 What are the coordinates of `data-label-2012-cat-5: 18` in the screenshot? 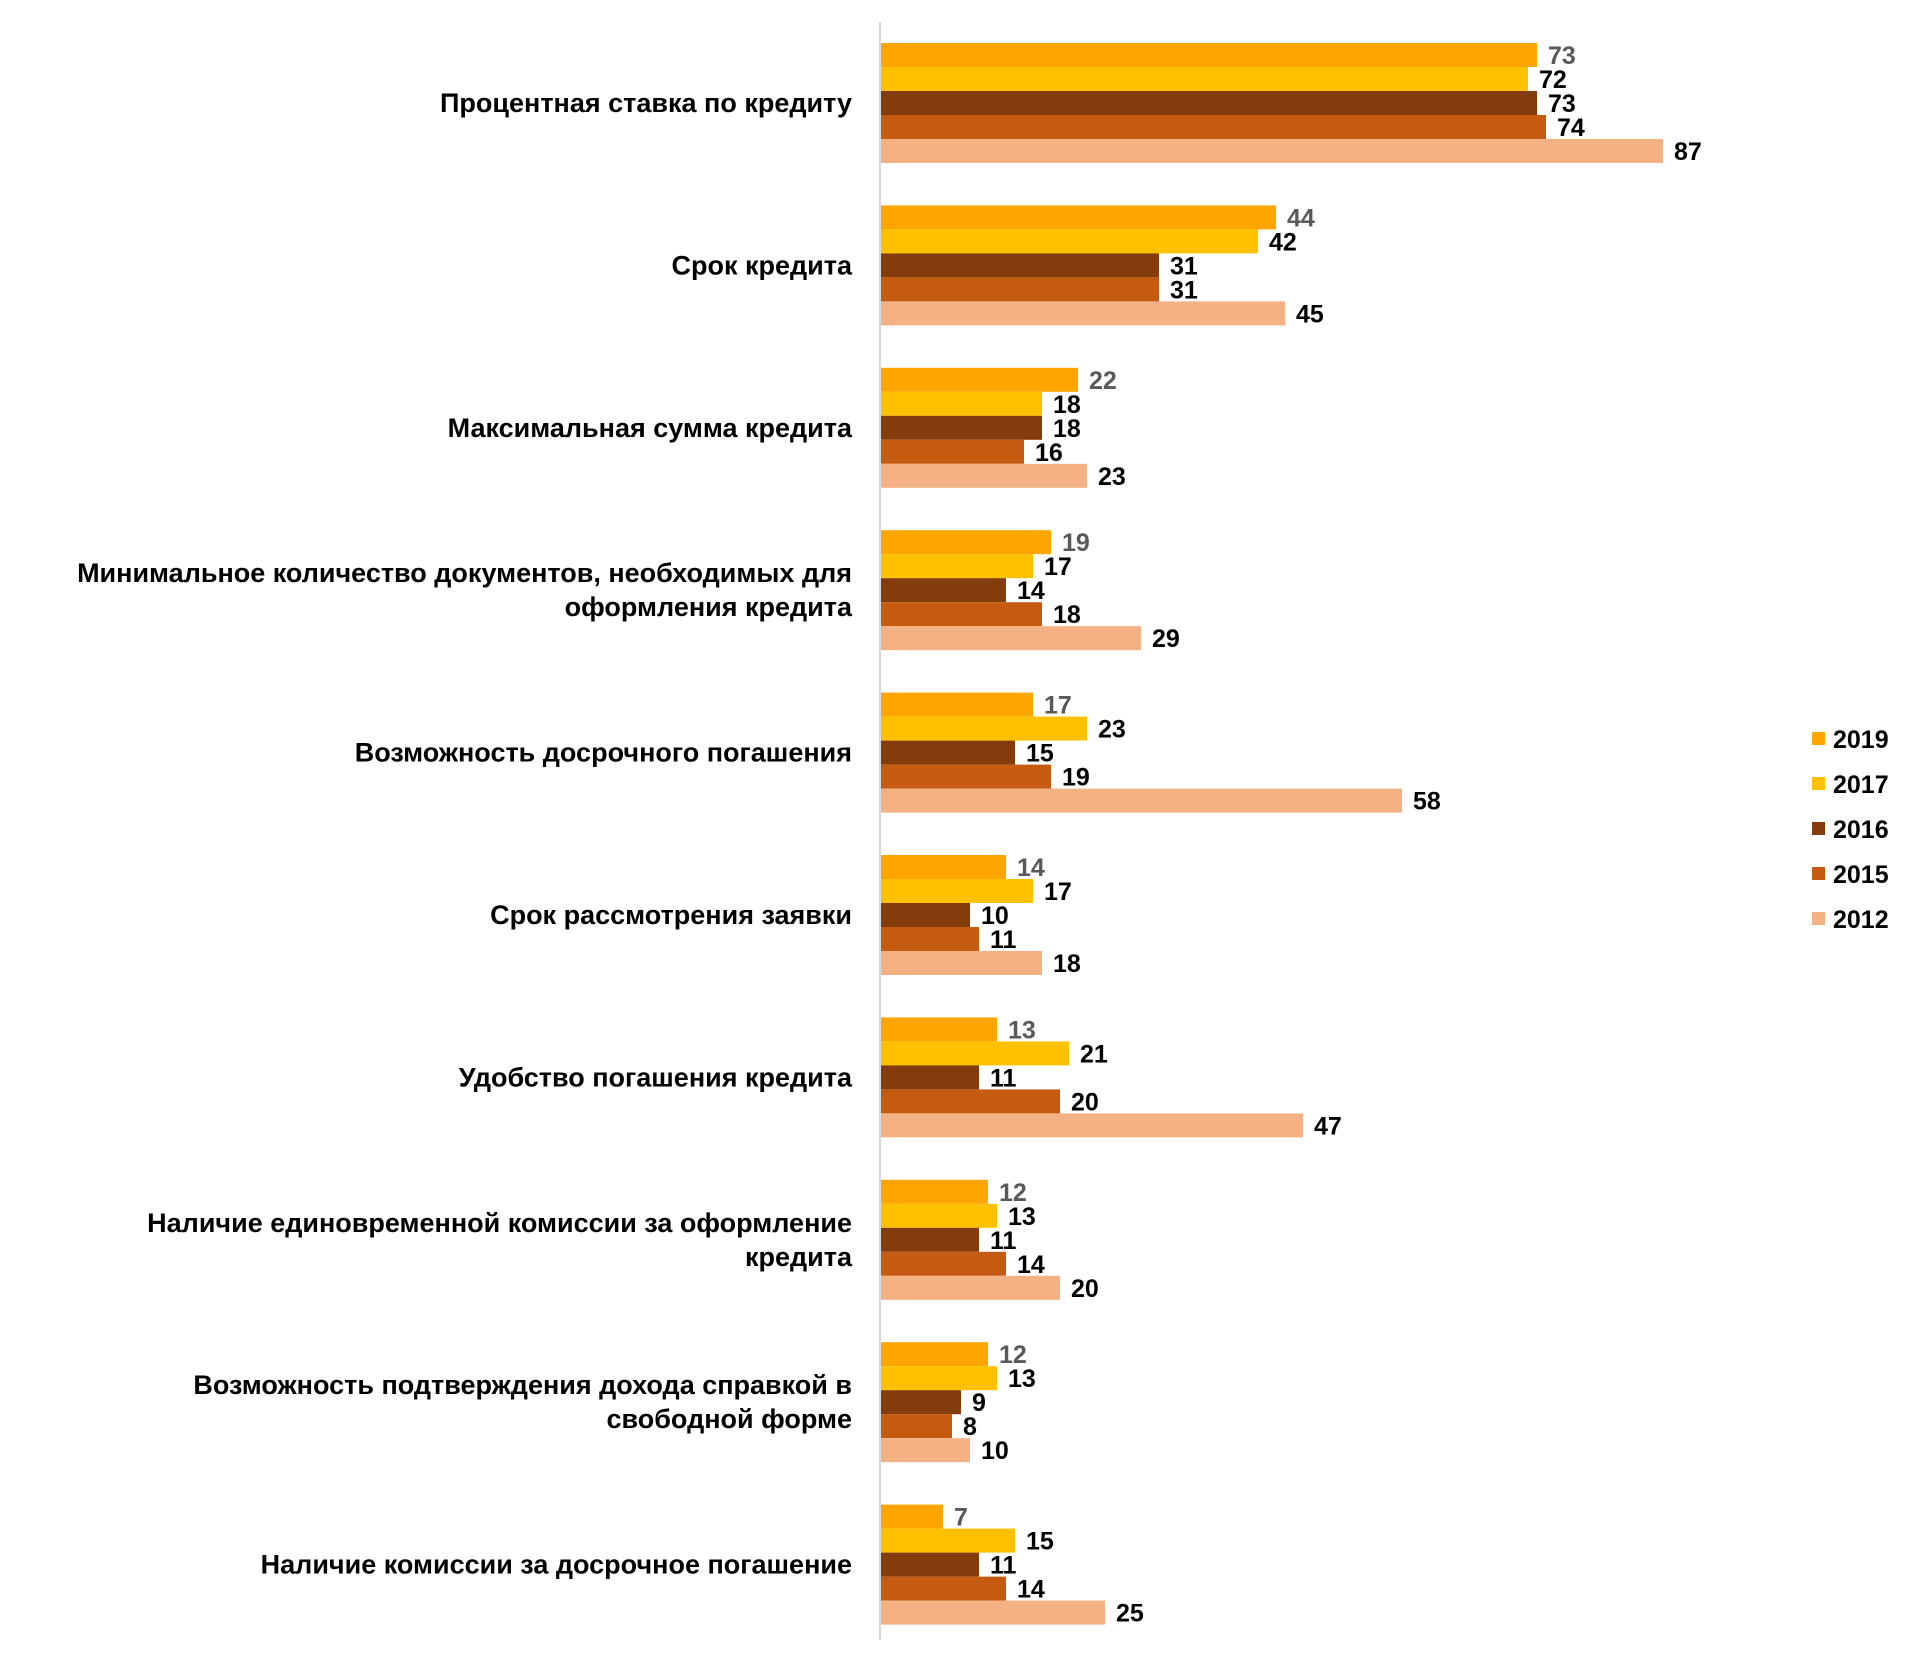 It's located at (1067, 964).